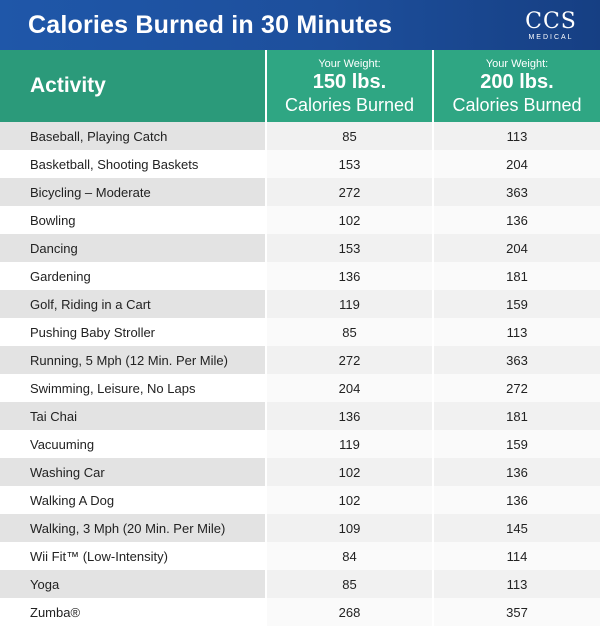 The image size is (600, 638). I want to click on ccs-medical-logo: CCS MEDICAL, so click(551, 26).